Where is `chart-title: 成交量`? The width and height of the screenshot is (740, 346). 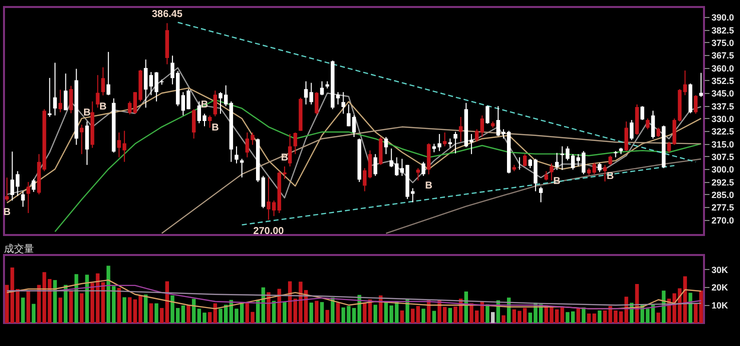
chart-title: 成交量 is located at coordinates (19, 249).